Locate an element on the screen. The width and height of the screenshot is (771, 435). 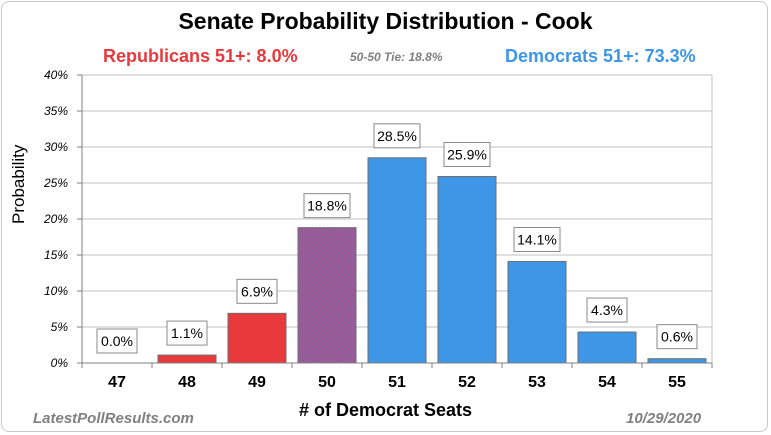
data-label: 1.1% is located at coordinates (187, 333).